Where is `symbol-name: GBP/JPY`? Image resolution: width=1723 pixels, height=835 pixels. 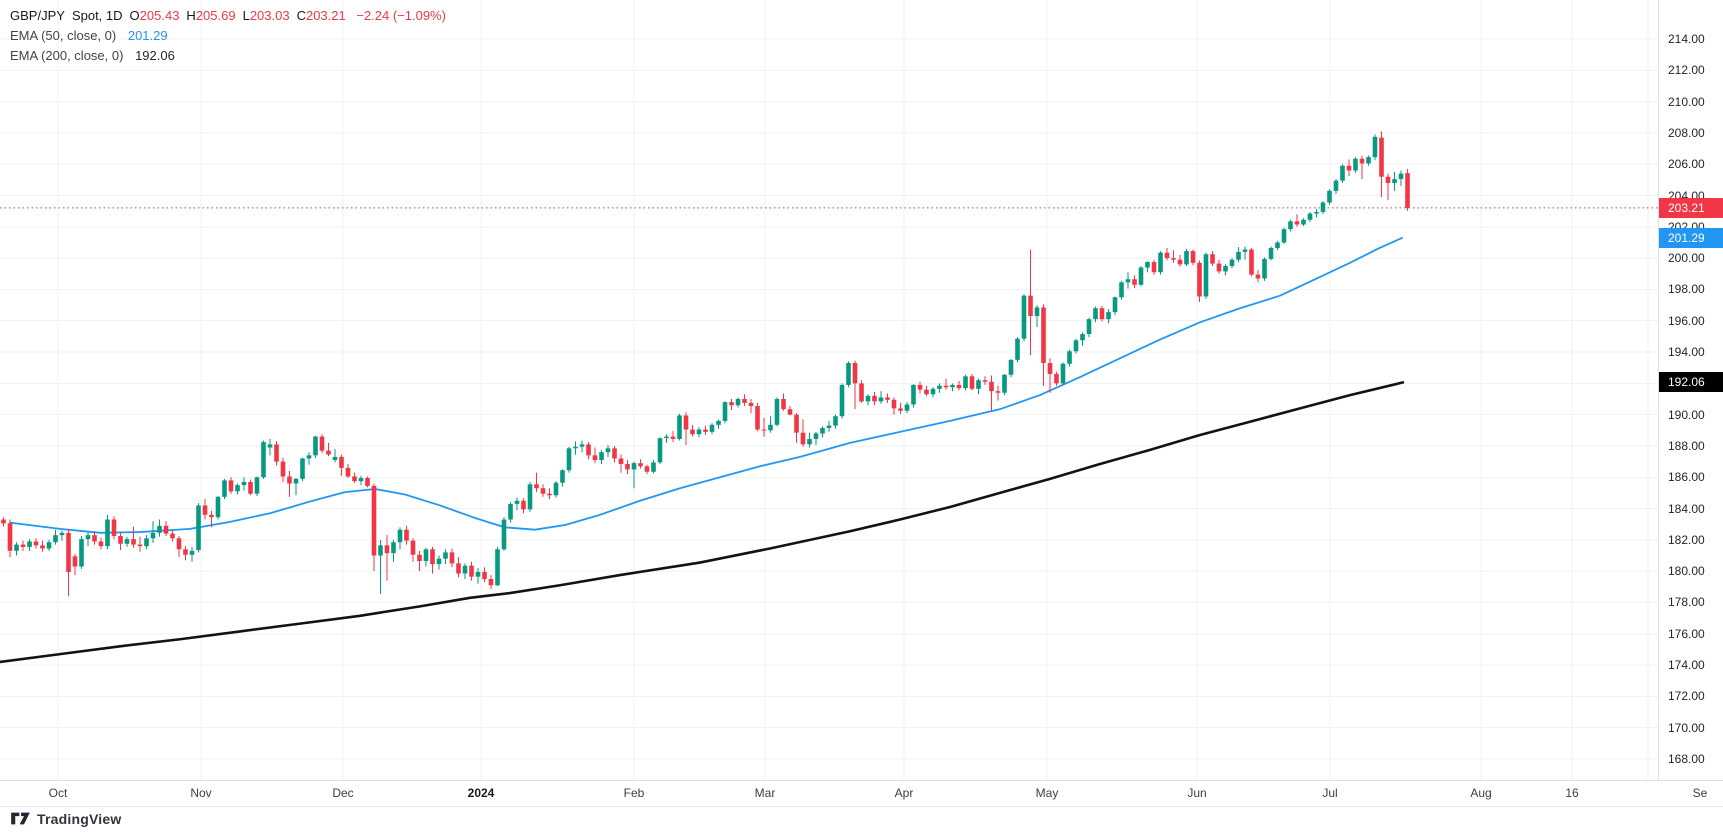
symbol-name: GBP/JPY is located at coordinates (37, 15).